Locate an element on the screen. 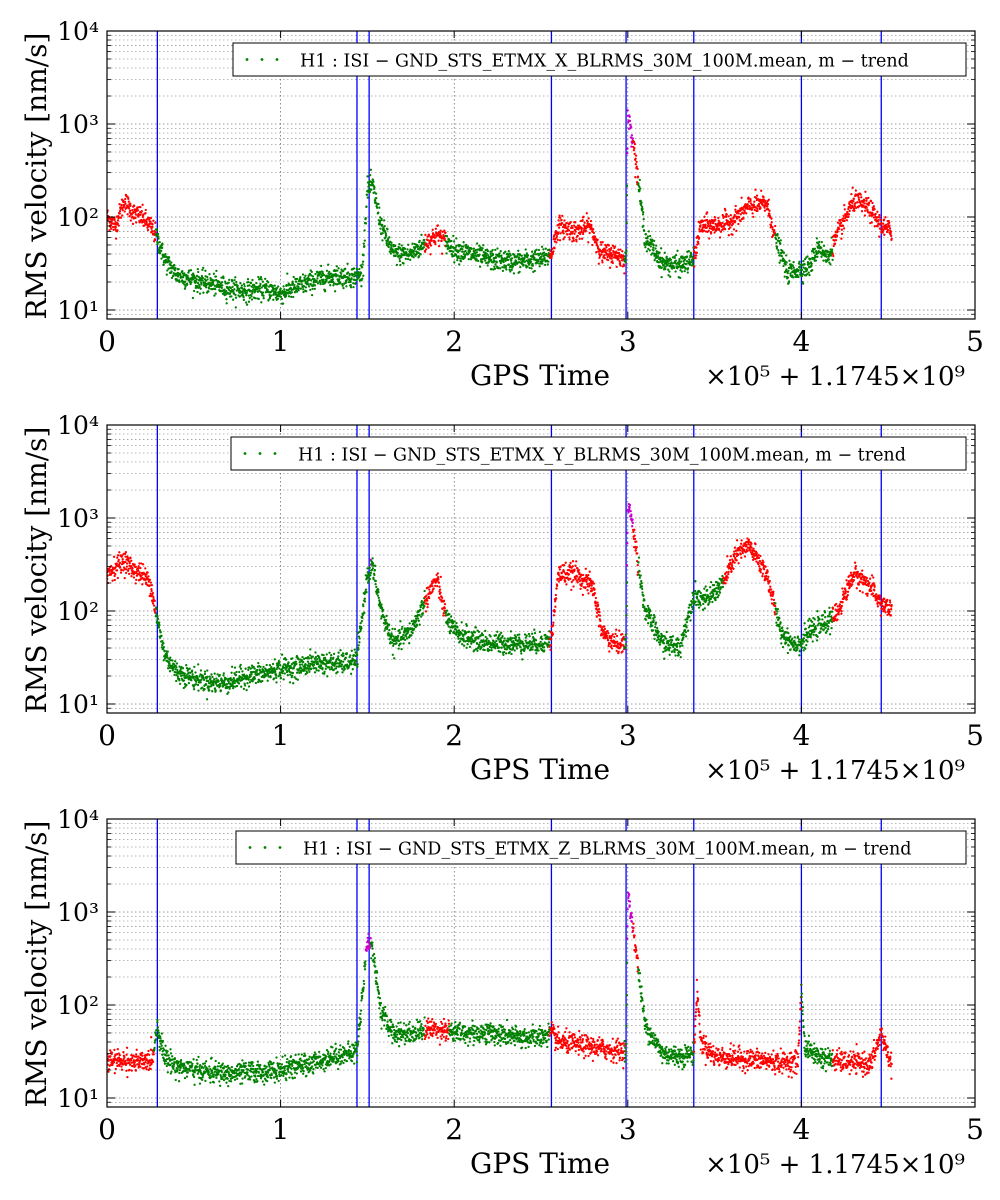  y-tick-label: 10² is located at coordinates (78, 217).